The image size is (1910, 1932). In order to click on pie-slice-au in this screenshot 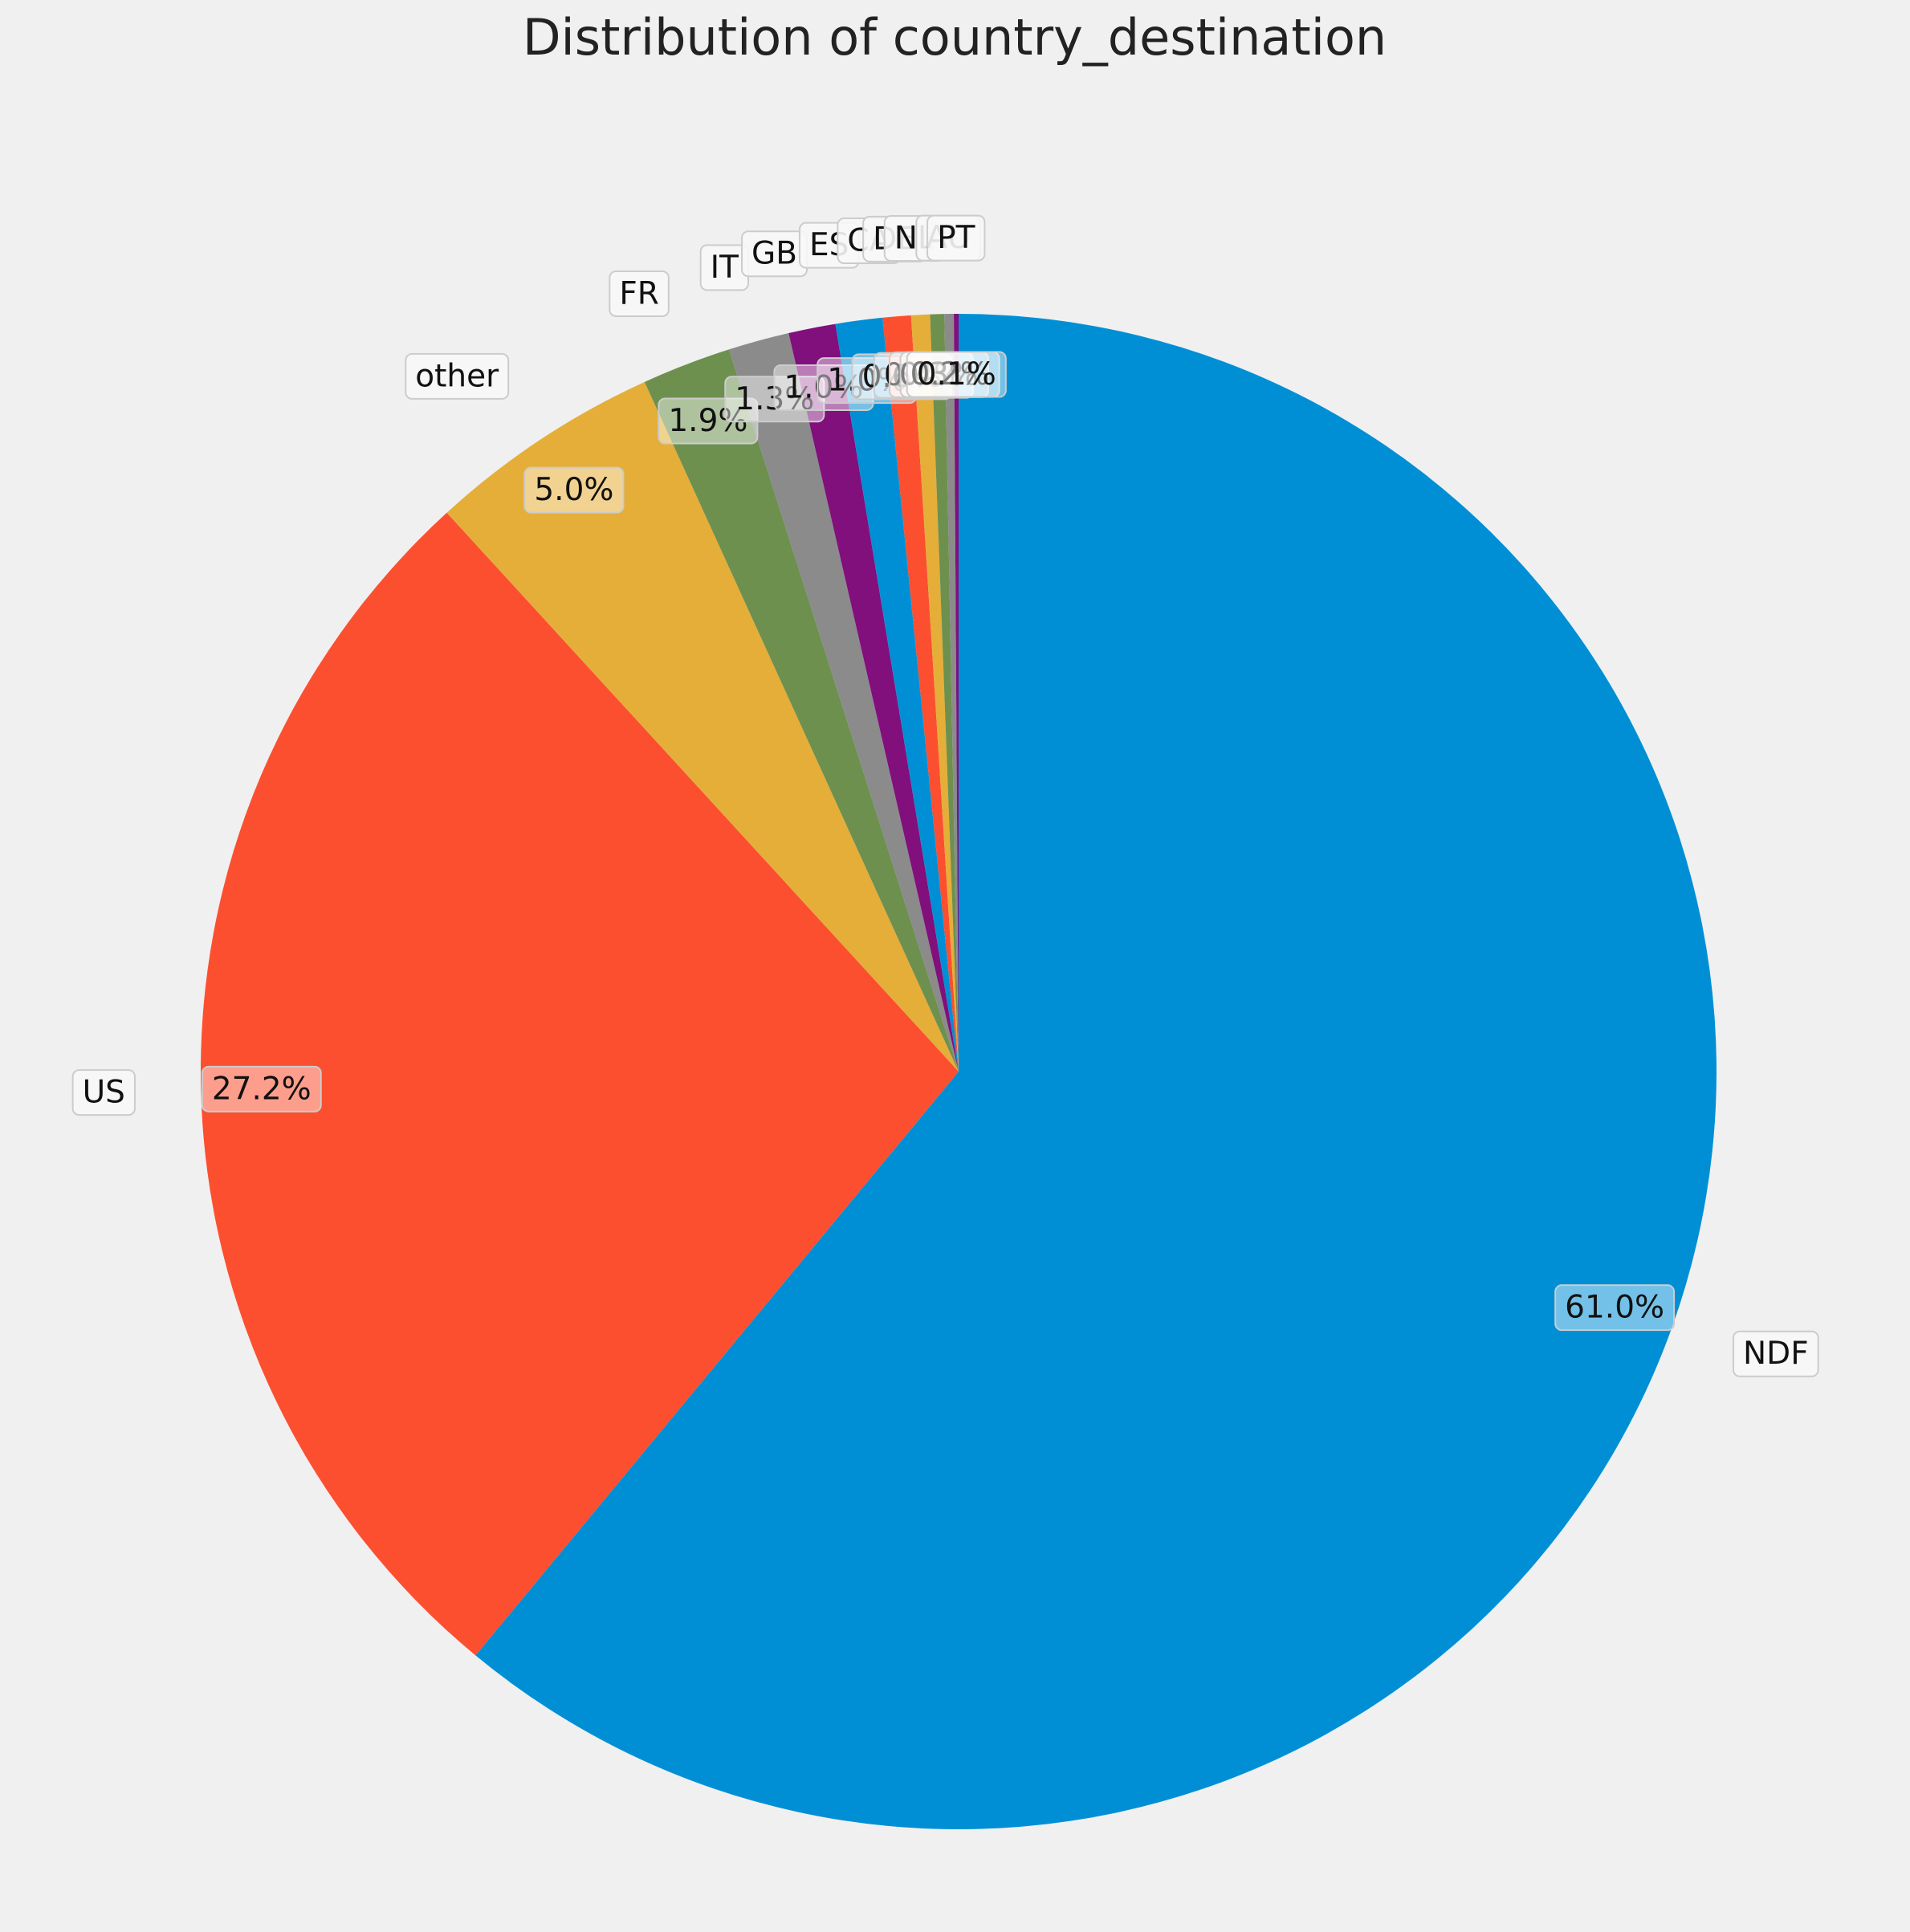, I will do `click(951, 693)`.